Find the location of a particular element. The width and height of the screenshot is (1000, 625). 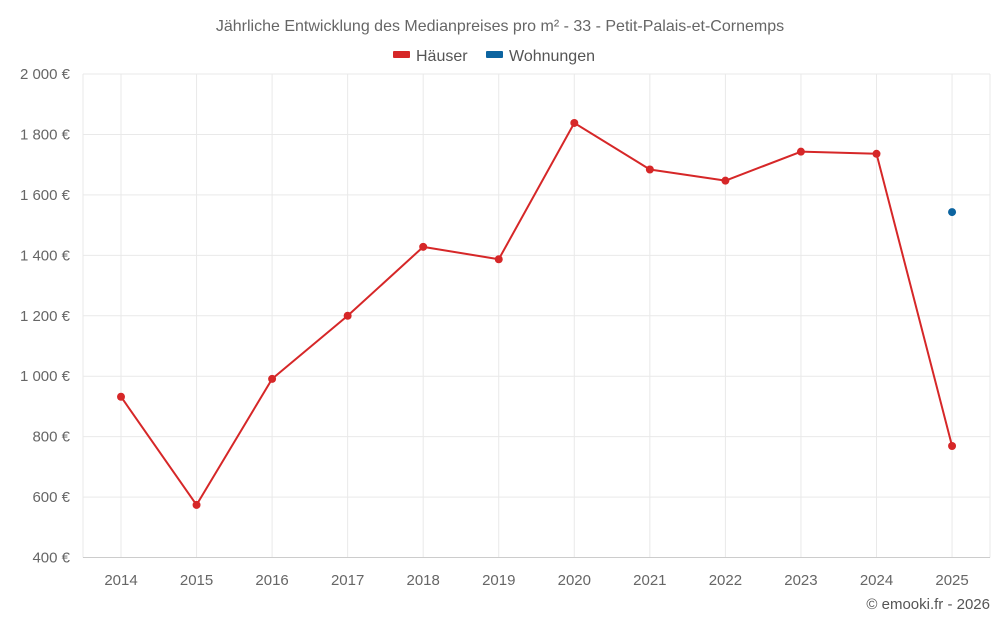

x-tick-label: 2014 is located at coordinates (120, 580).